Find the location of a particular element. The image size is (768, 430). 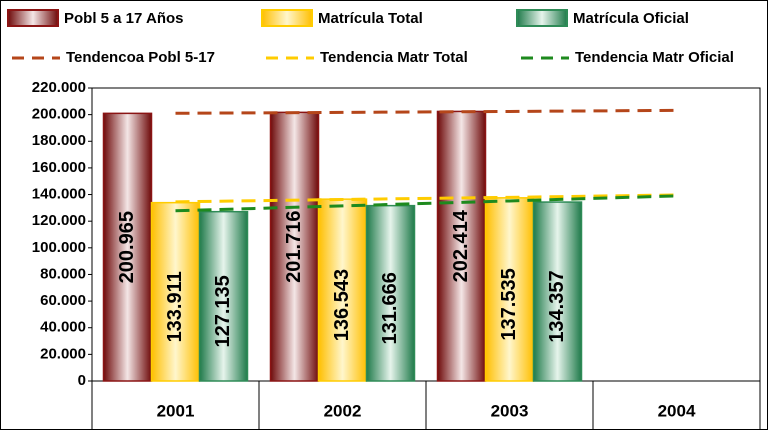

legend-label: Matrícula Oficial is located at coordinates (631, 18).